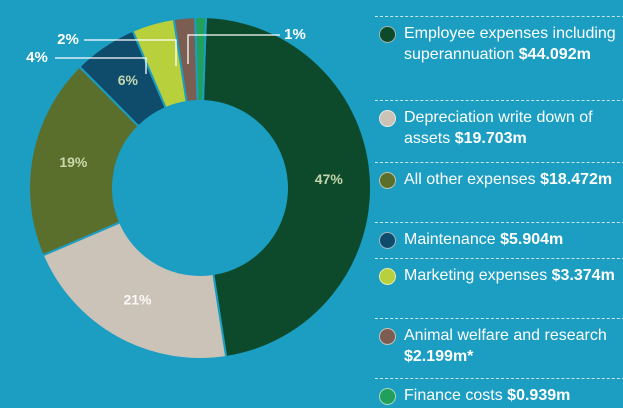  What do you see at coordinates (554, 54) in the screenshot?
I see `legend-amount: $44.092m` at bounding box center [554, 54].